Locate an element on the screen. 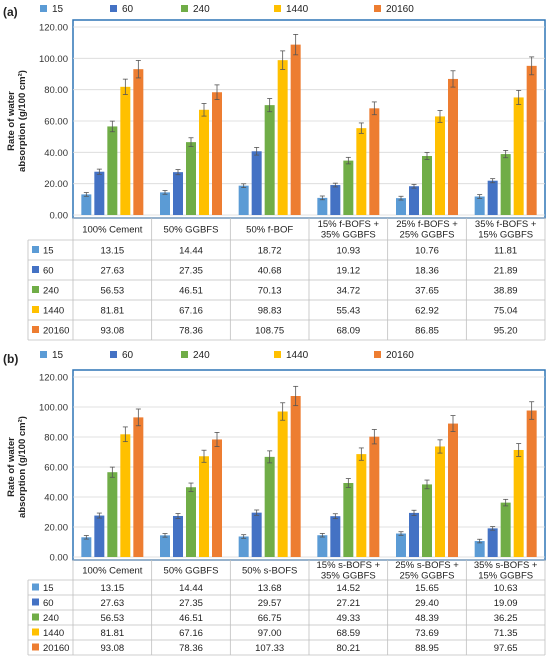 This screenshot has width=550, height=665. y-tick-label: 40.00 is located at coordinates (56, 498).